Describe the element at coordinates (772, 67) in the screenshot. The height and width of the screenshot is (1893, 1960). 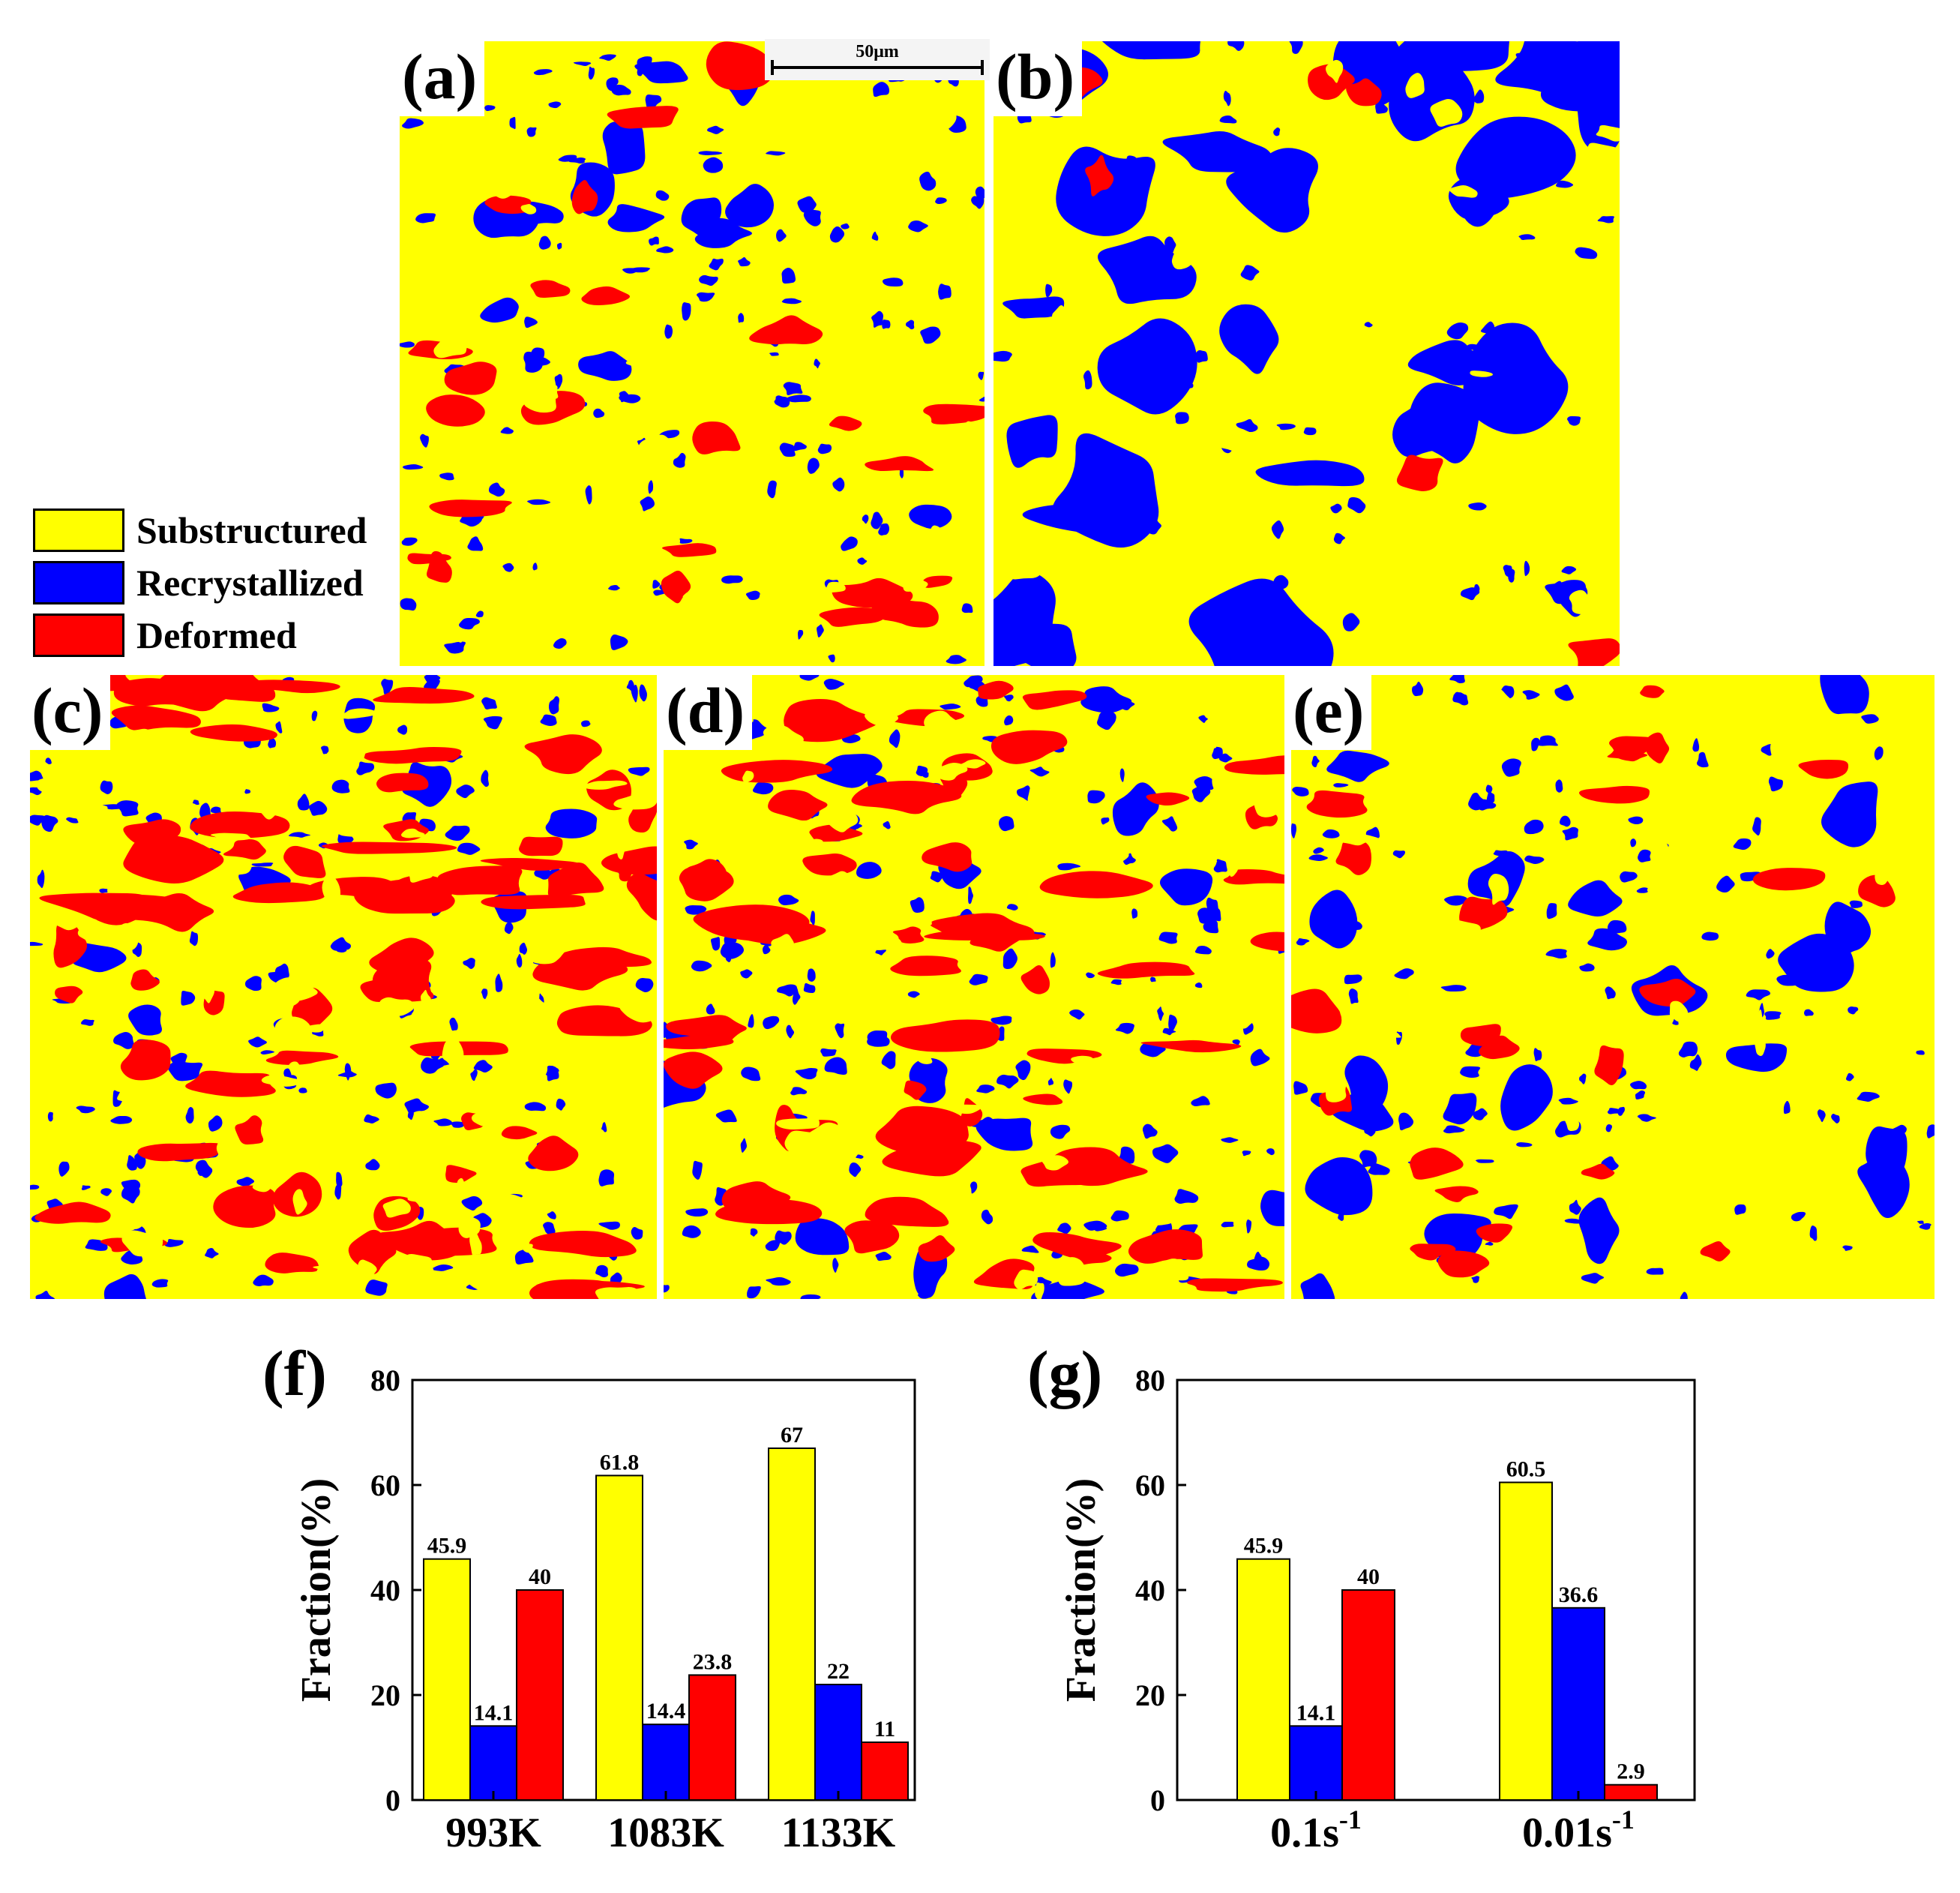
I see `scale-bar-tick-left` at that location.